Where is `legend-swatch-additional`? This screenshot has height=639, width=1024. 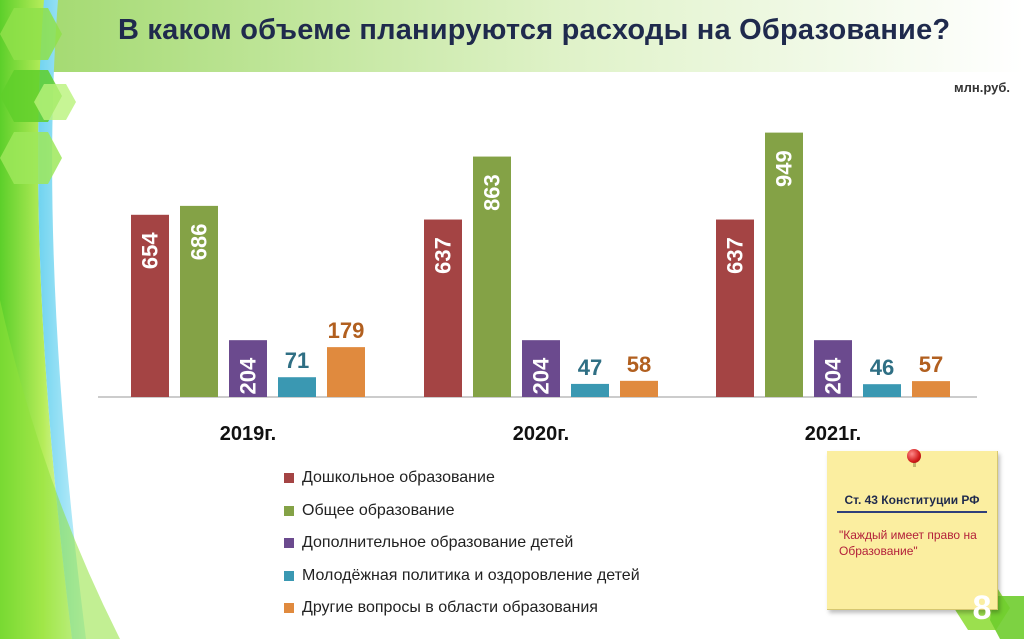 legend-swatch-additional is located at coordinates (289, 543).